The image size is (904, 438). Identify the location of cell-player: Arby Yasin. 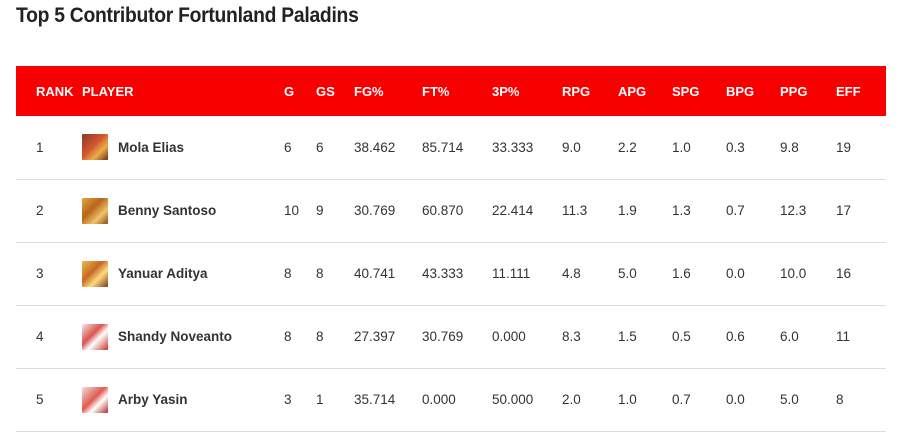
(183, 399).